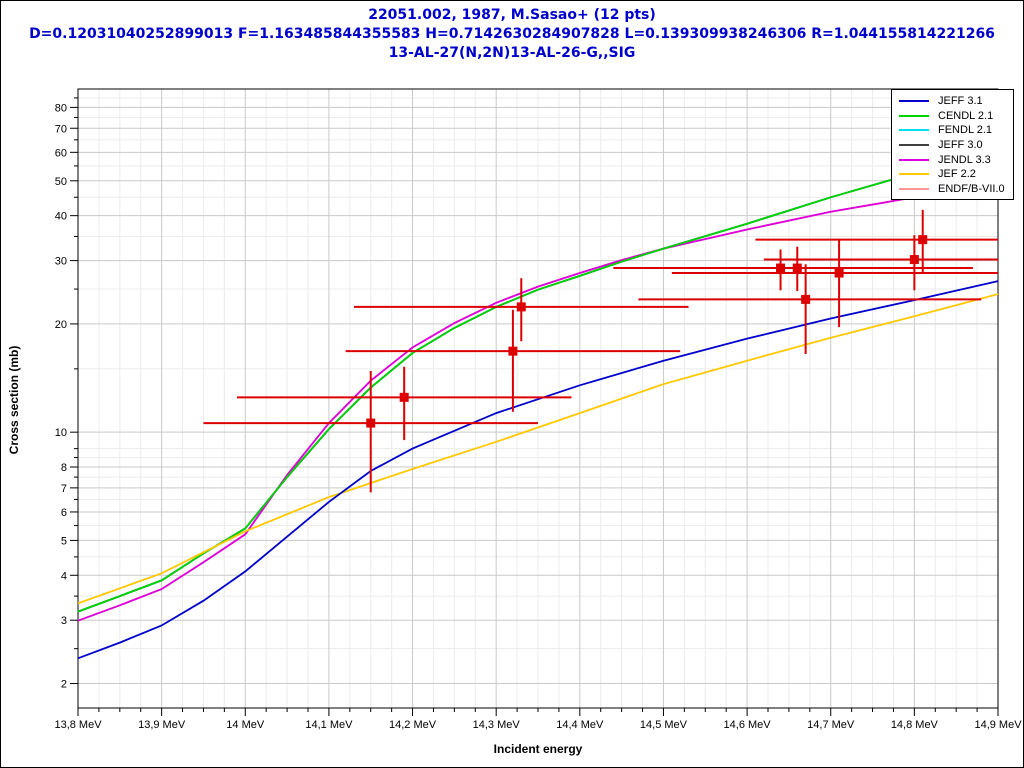  What do you see at coordinates (64, 468) in the screenshot?
I see `y-tick-label: 8` at bounding box center [64, 468].